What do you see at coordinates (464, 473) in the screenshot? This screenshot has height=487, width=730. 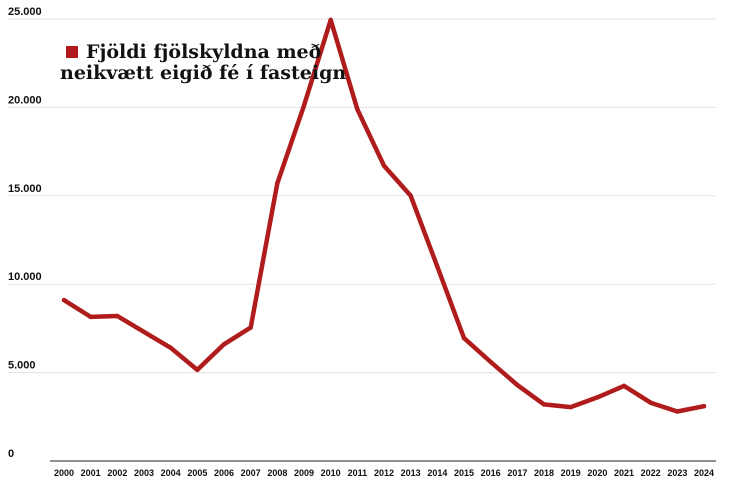 I see `x-tick-label: 2015` at bounding box center [464, 473].